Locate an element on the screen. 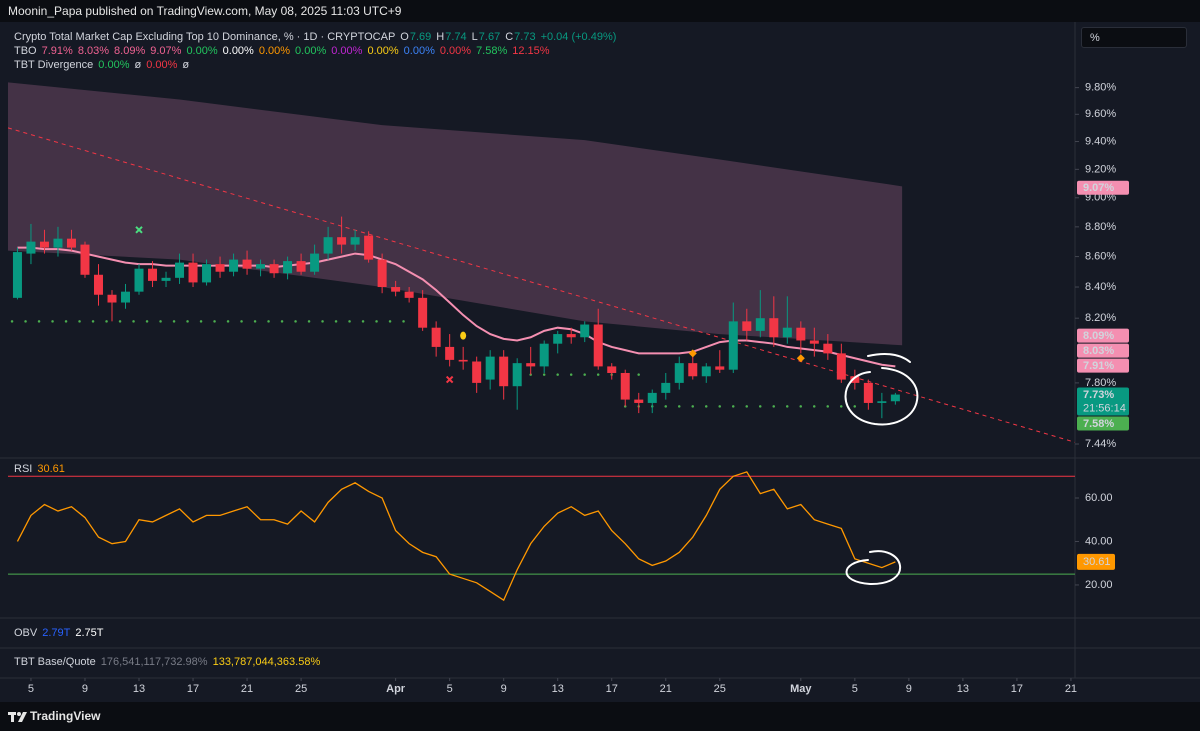 Image resolution: width=1200 pixels, height=731 pixels. y-tick-label: 7.44% is located at coordinates (1100, 444).